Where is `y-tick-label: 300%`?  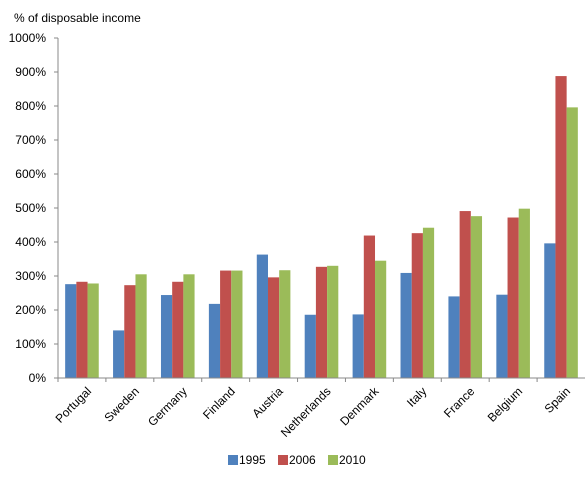 y-tick-label: 300% is located at coordinates (30, 276).